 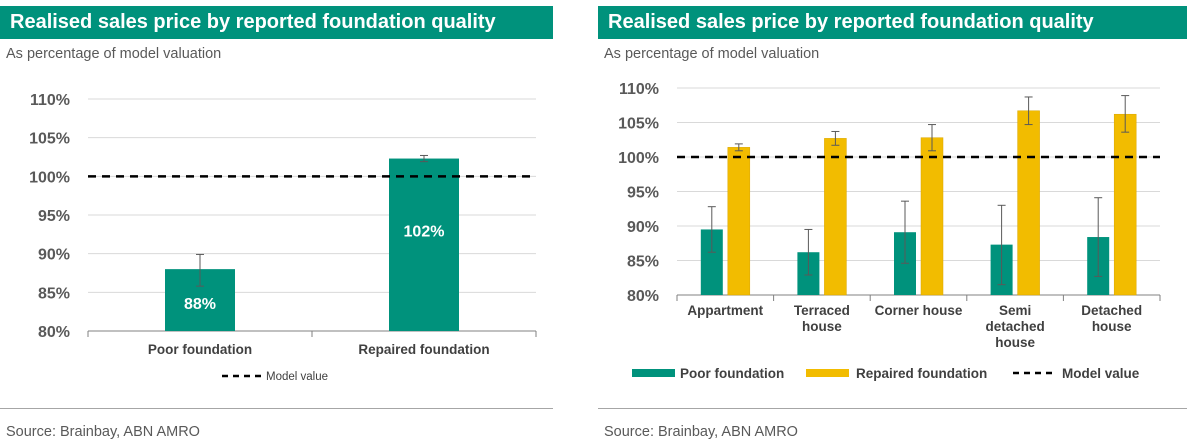 I want to click on x-category-label: Detached house, so click(x=1111, y=318).